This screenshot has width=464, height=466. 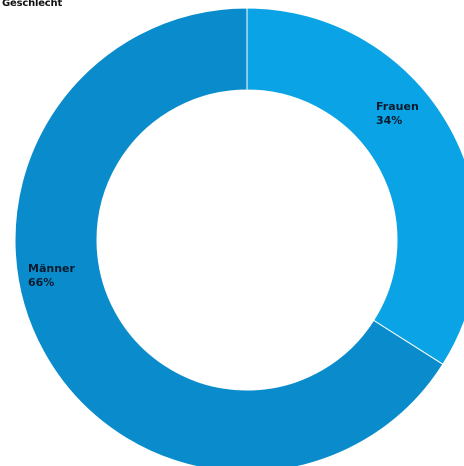 I want to click on slice-name-maenner: Männer, so click(x=51, y=268).